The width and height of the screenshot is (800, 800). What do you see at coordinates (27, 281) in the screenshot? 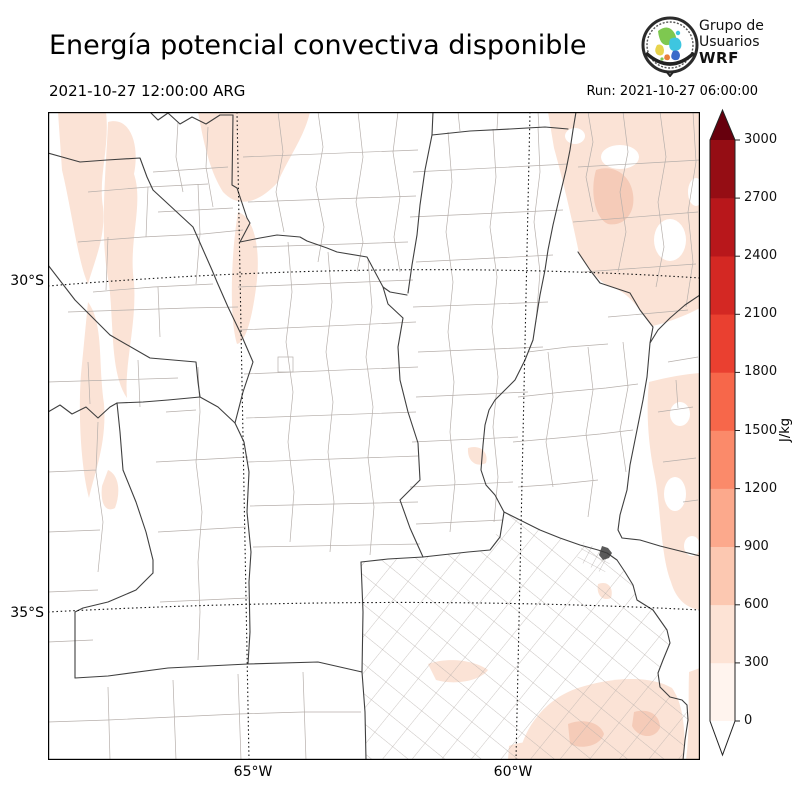
I see `lat-tick-30s: 30°S` at bounding box center [27, 281].